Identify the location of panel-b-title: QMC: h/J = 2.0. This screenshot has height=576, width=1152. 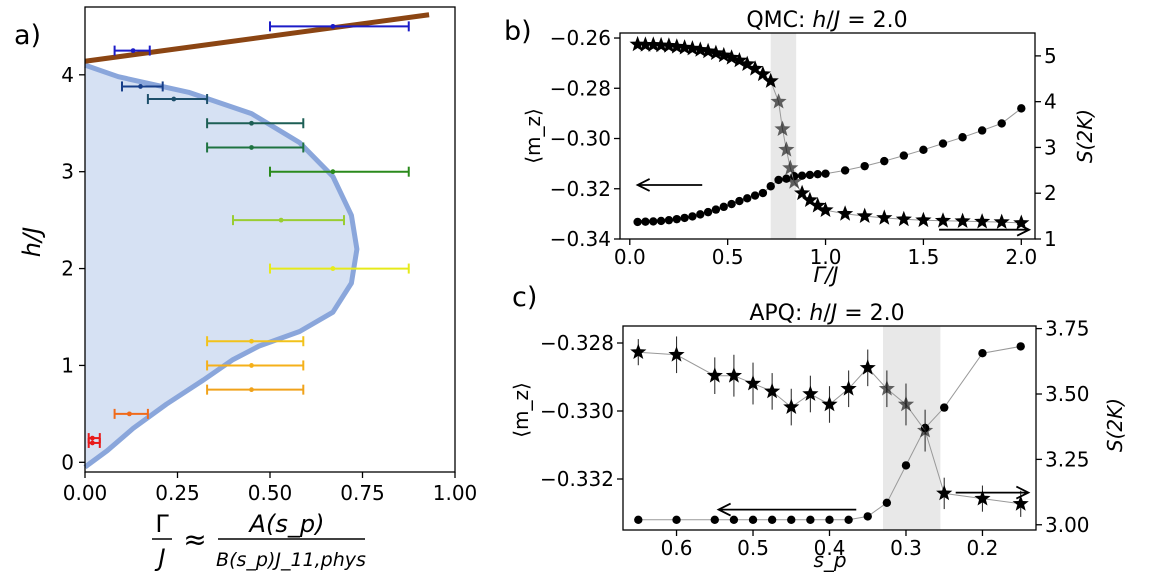
(826, 20).